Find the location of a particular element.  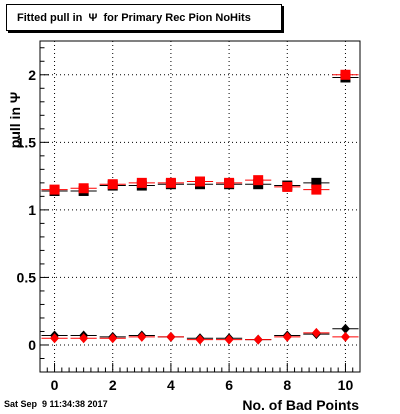

y-tick-label: 0.5 is located at coordinates (27, 277).